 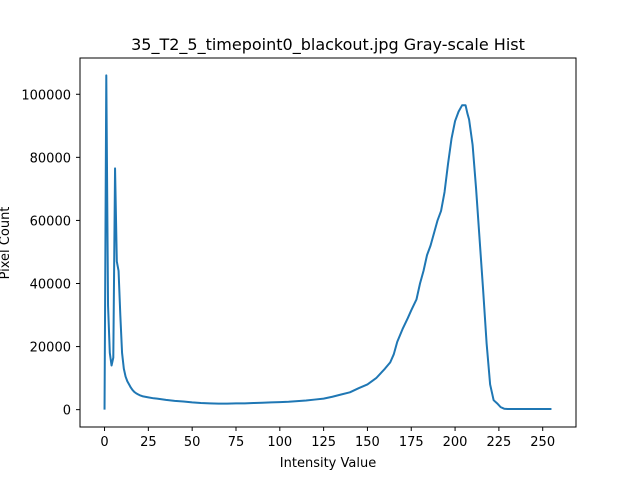 What do you see at coordinates (50, 221) in the screenshot?
I see `y-tick-label: 60000` at bounding box center [50, 221].